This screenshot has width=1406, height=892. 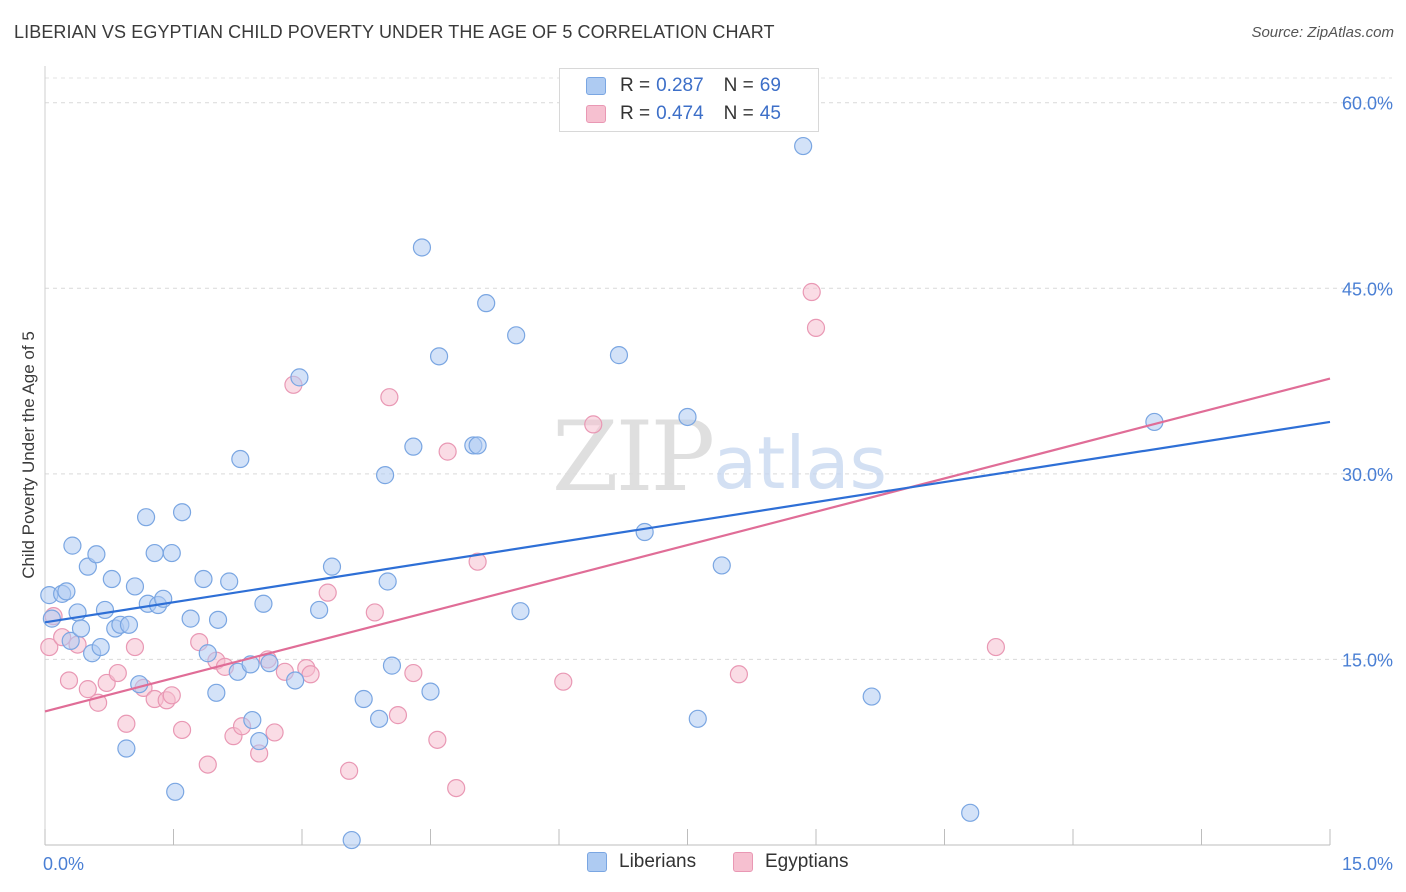 What do you see at coordinates (770, 85) in the screenshot?
I see `legend-n-value: 69` at bounding box center [770, 85].